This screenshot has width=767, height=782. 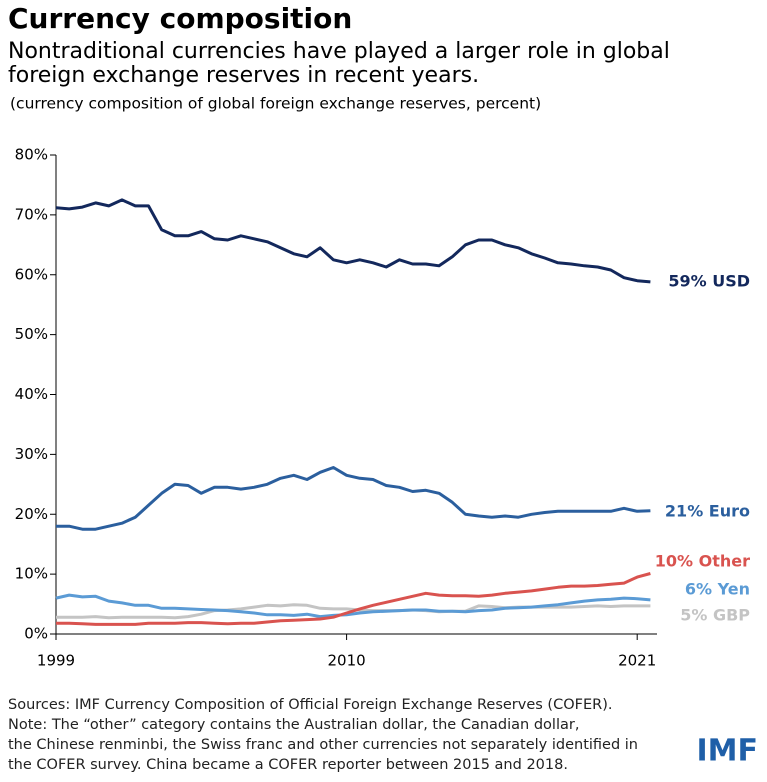 I want to click on series-label: 21% Euro, so click(x=707, y=511).